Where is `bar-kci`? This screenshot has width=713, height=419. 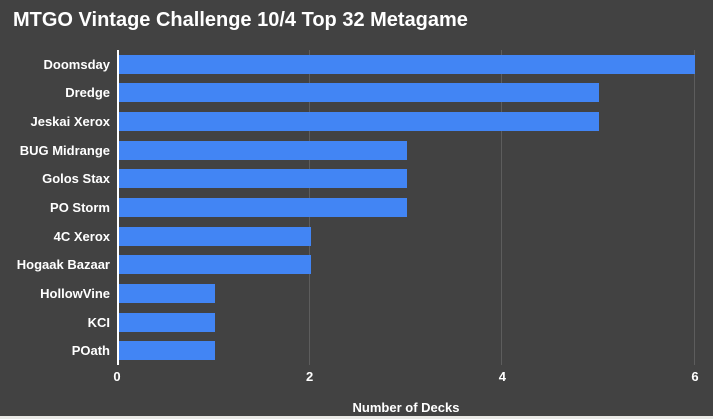
bar-kci is located at coordinates (167, 322).